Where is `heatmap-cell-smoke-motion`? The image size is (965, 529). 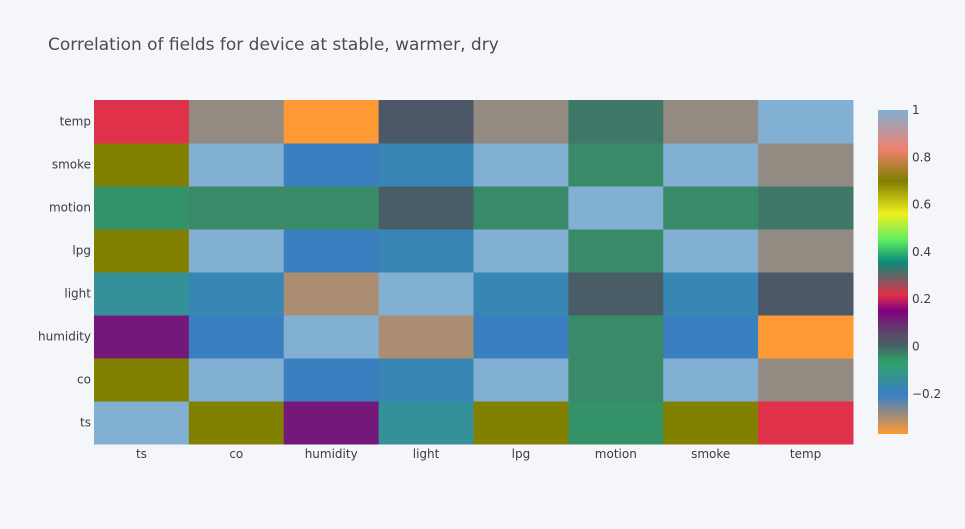
heatmap-cell-smoke-motion is located at coordinates (616, 165).